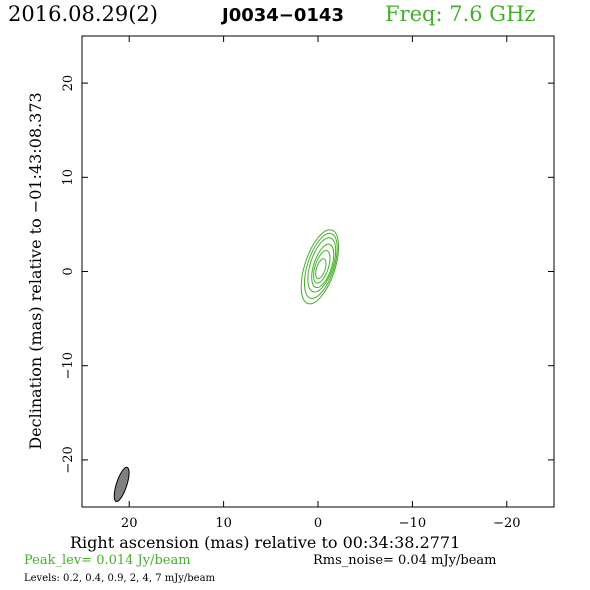  I want to click on rms-noise: Rms_noise= 0.04 mJy/beam, so click(405, 560).